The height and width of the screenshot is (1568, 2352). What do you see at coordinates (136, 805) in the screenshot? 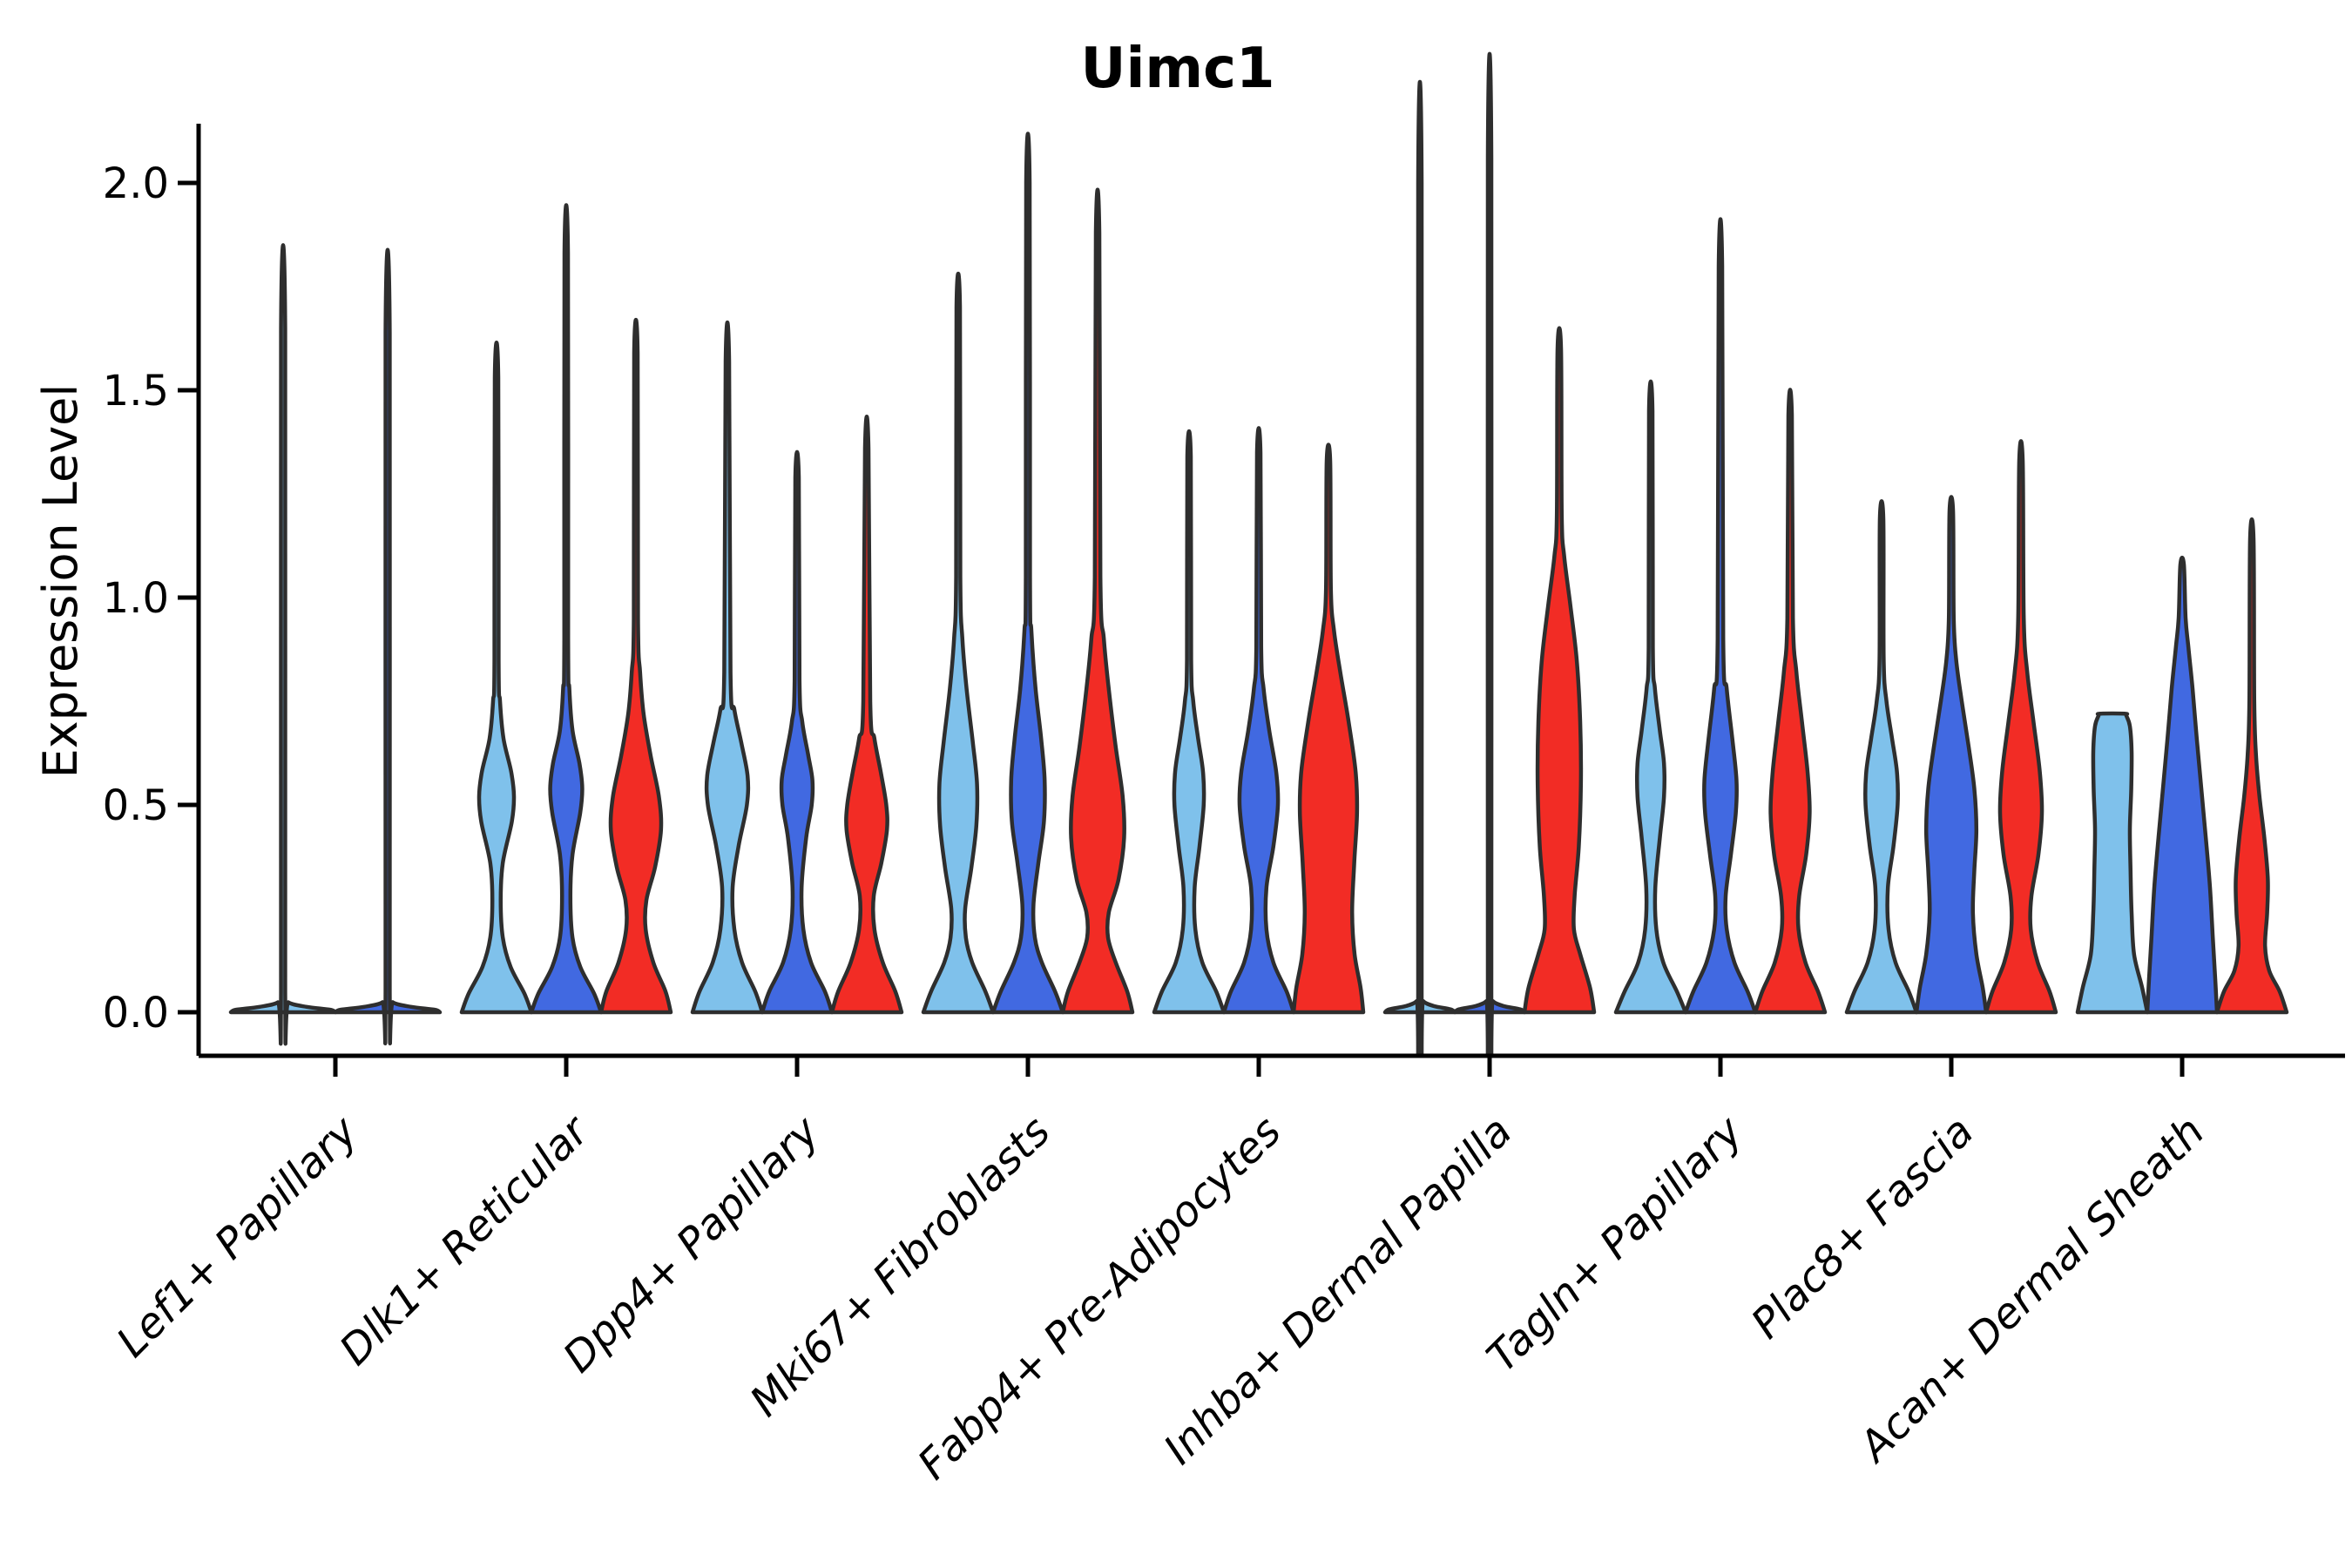
I see `y-tick-label: 0.5` at bounding box center [136, 805].